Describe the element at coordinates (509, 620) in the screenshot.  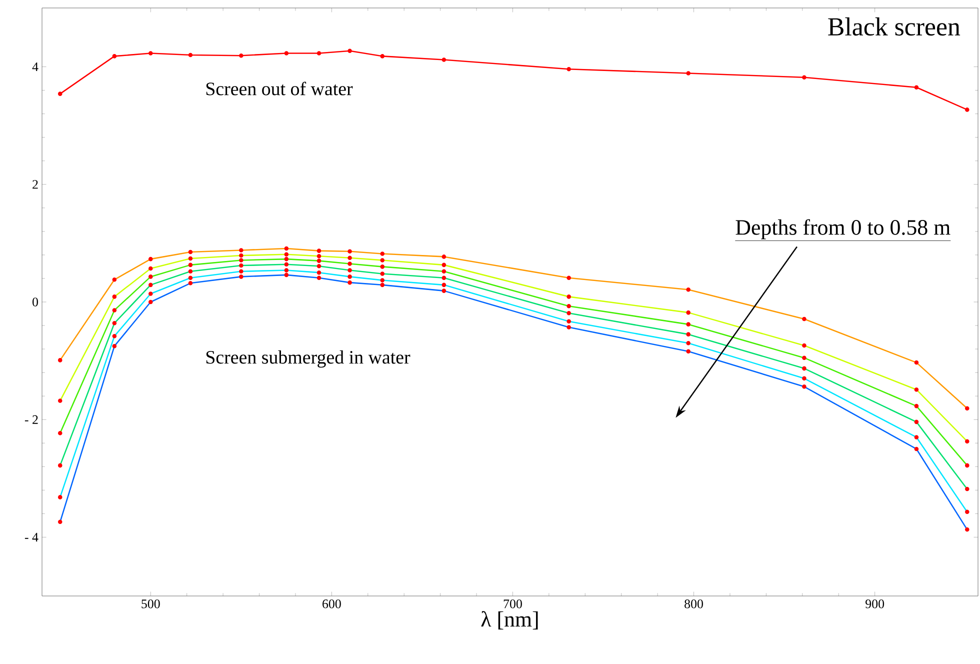
I see `x-axis-title: λ [nm]` at that location.